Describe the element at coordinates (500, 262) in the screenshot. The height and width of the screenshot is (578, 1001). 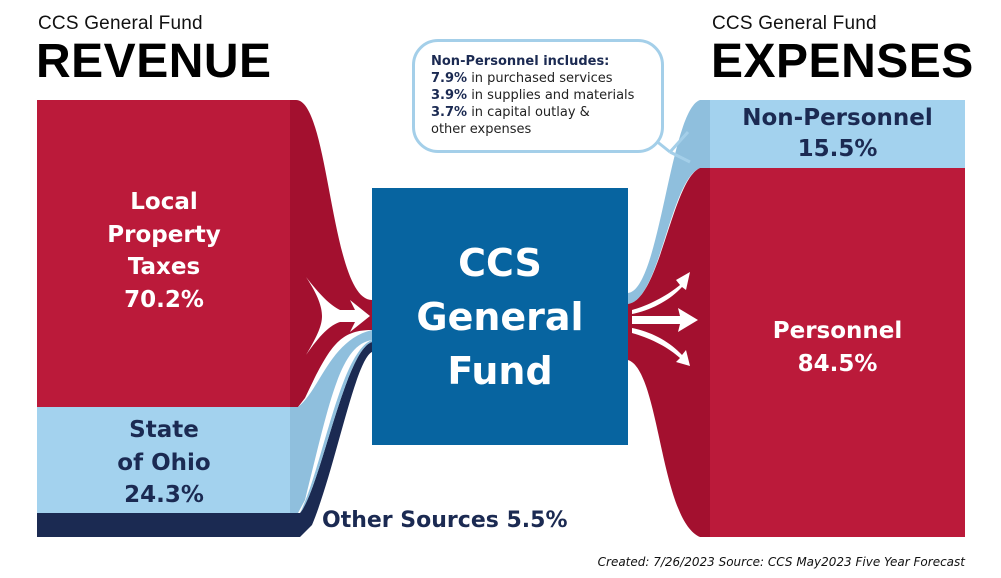
I see `center-line1: CCS` at that location.